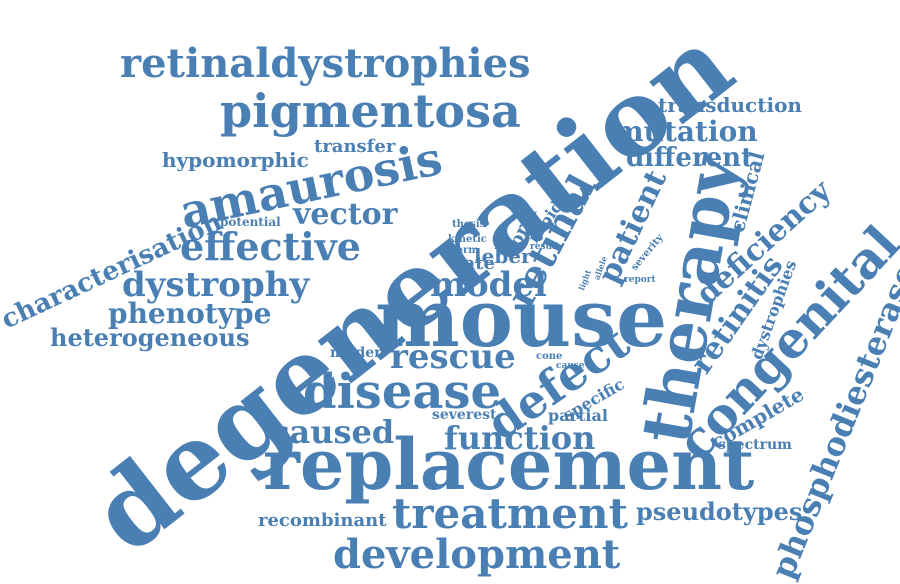 The height and width of the screenshot is (584, 900). I want to click on word-retinaldystrophies: retinaldystrophies, so click(325, 63).